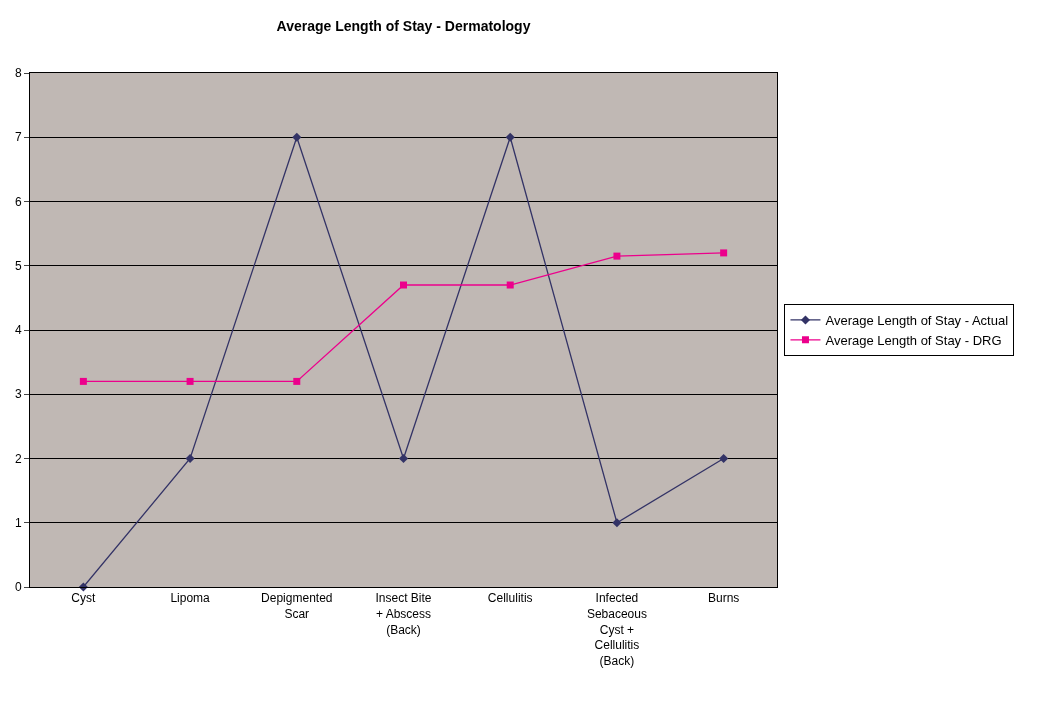 Image resolution: width=1063 pixels, height=702 pixels. I want to click on x-tick-label: Infected Sebaceous Cyst + Cellulitis (Back), so click(616, 629).